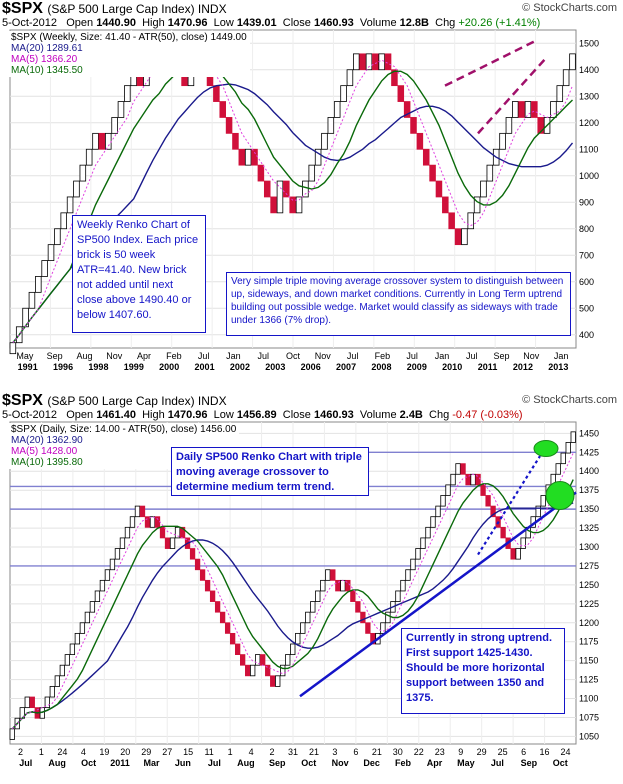 The image size is (623, 784). Describe the element at coordinates (488, 367) in the screenshot. I see `x-year-label: 2011` at that location.